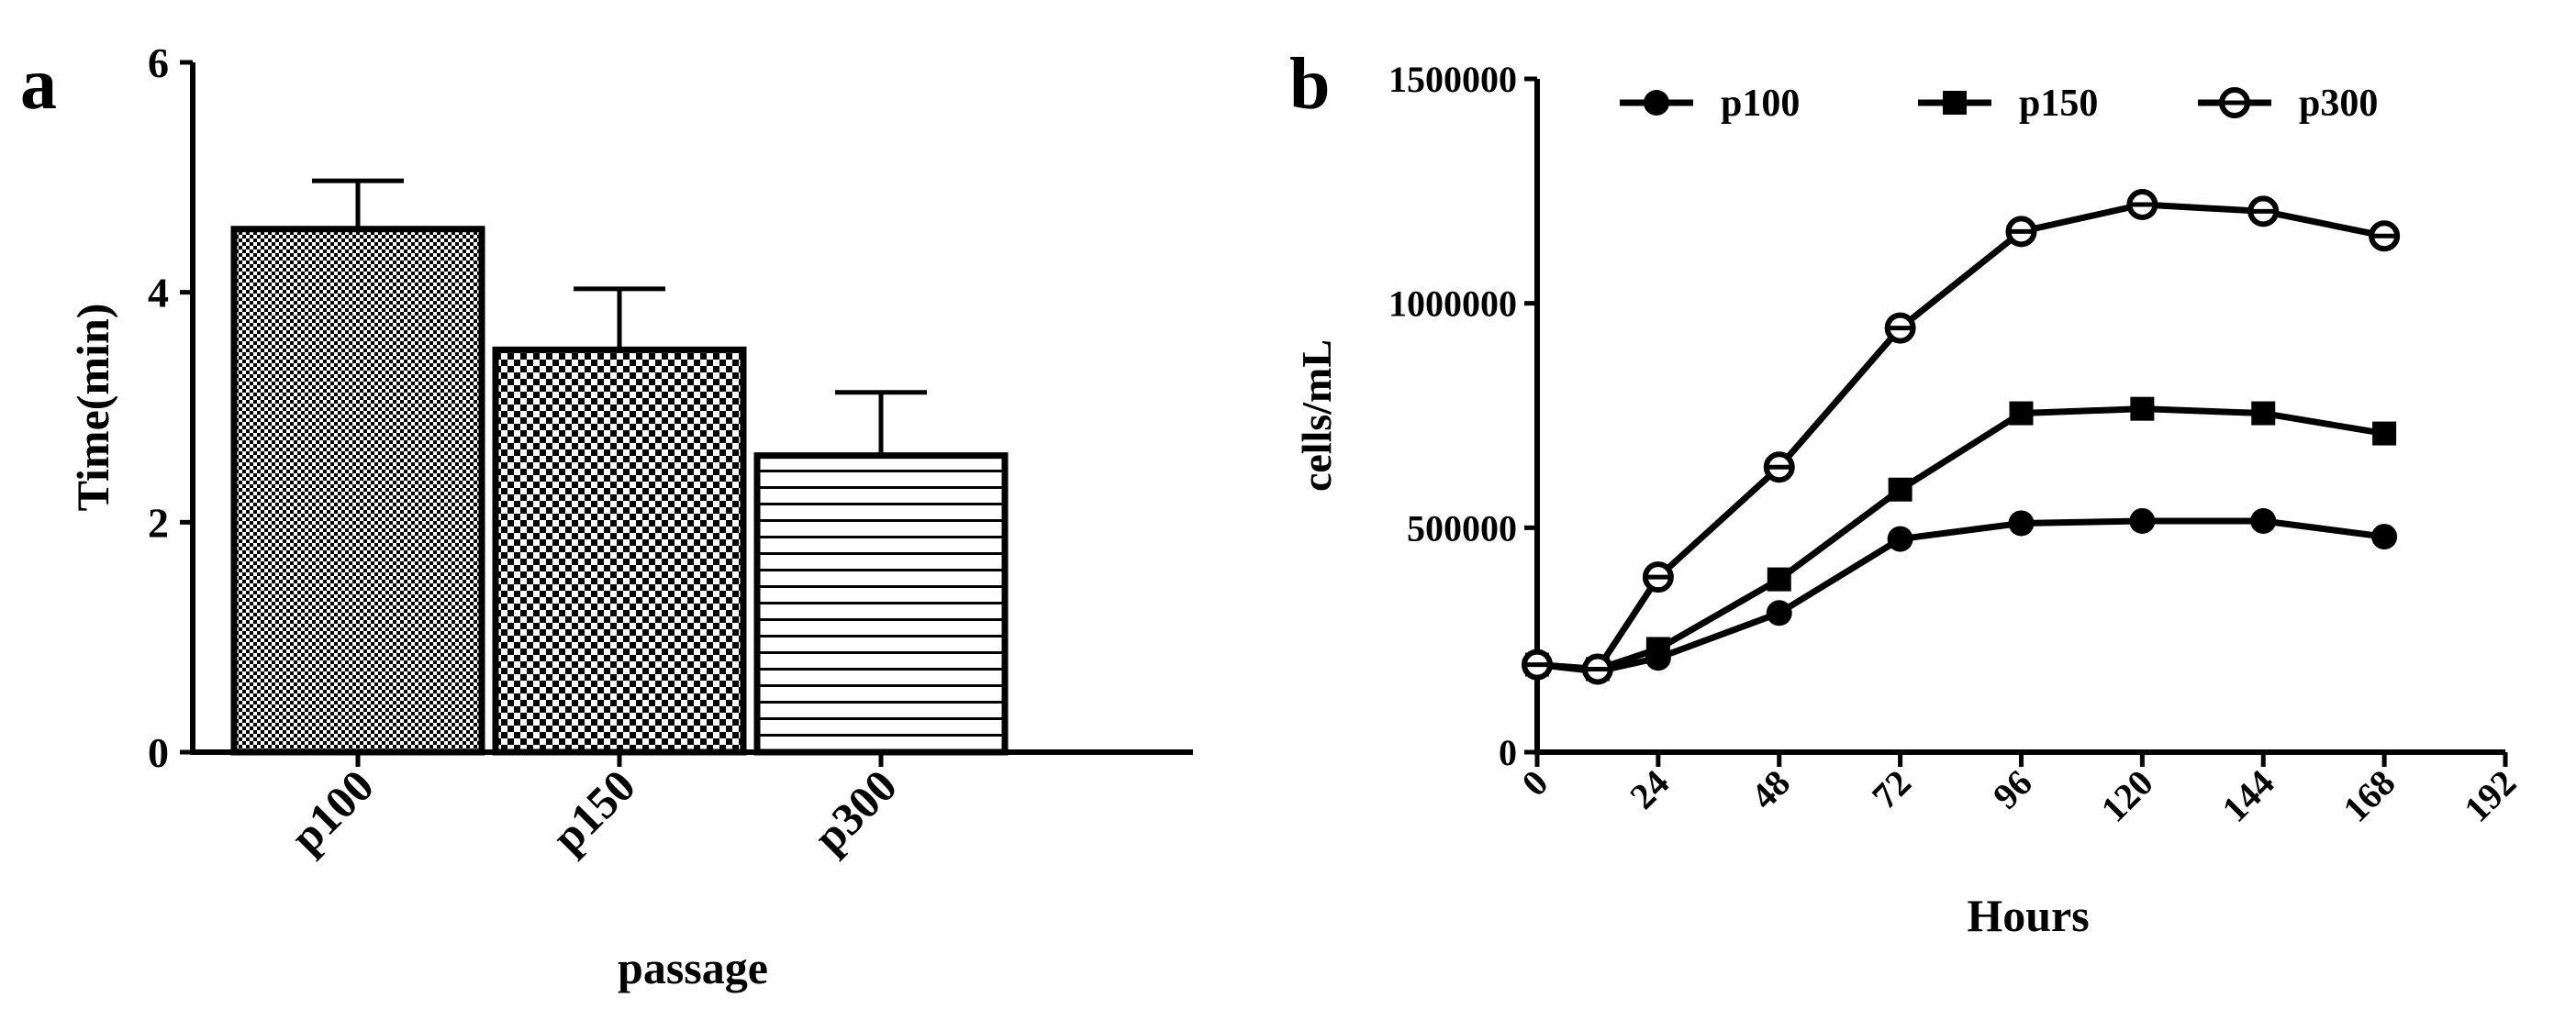 The width and height of the screenshot is (2576, 1009). I want to click on series-line-p150, so click(1960, 538).